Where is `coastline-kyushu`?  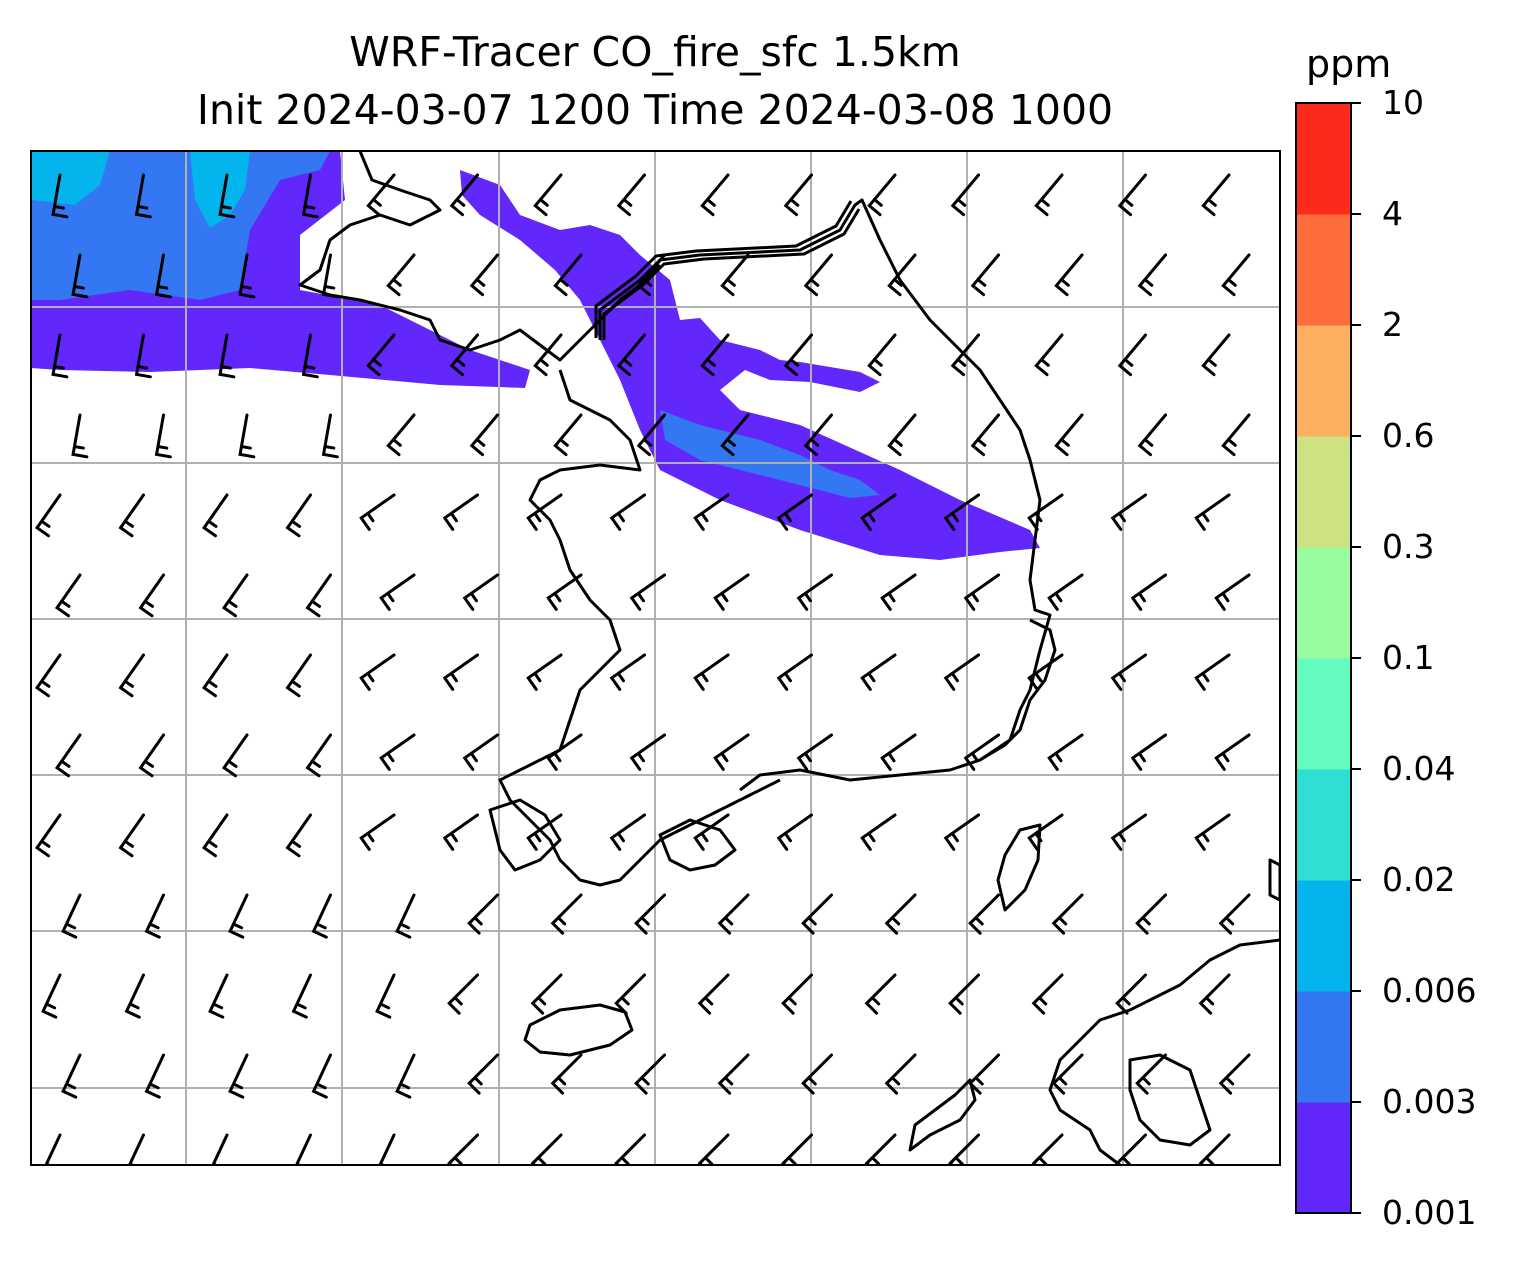 coastline-kyushu is located at coordinates (1170, 1100).